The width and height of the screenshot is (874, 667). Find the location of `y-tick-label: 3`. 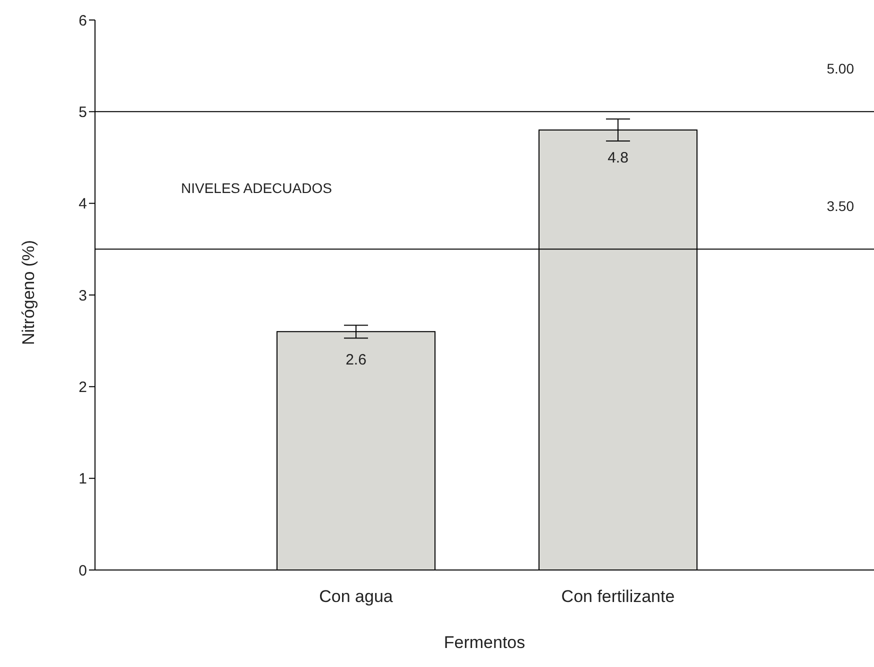

y-tick-label: 3 is located at coordinates (82, 295).